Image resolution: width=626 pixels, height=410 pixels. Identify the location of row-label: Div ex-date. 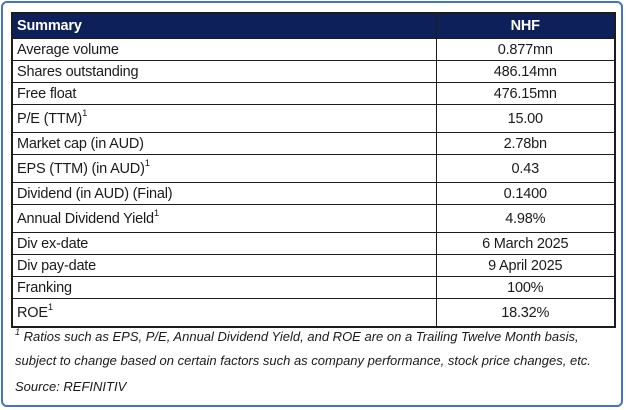
(224, 243).